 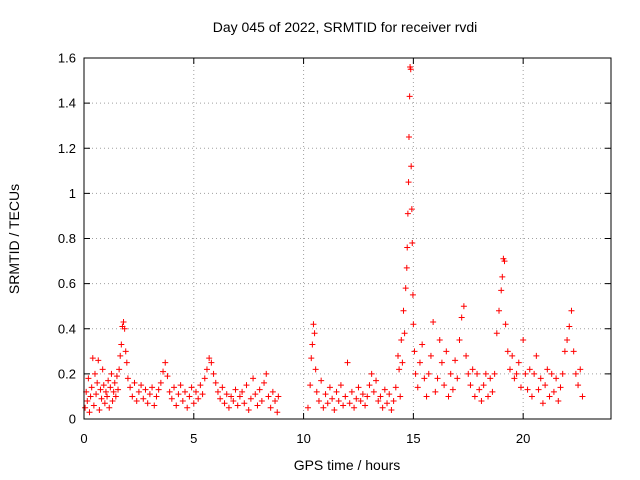 What do you see at coordinates (14, 239) in the screenshot?
I see `y-axis-label: SRMTID / TECUs` at bounding box center [14, 239].